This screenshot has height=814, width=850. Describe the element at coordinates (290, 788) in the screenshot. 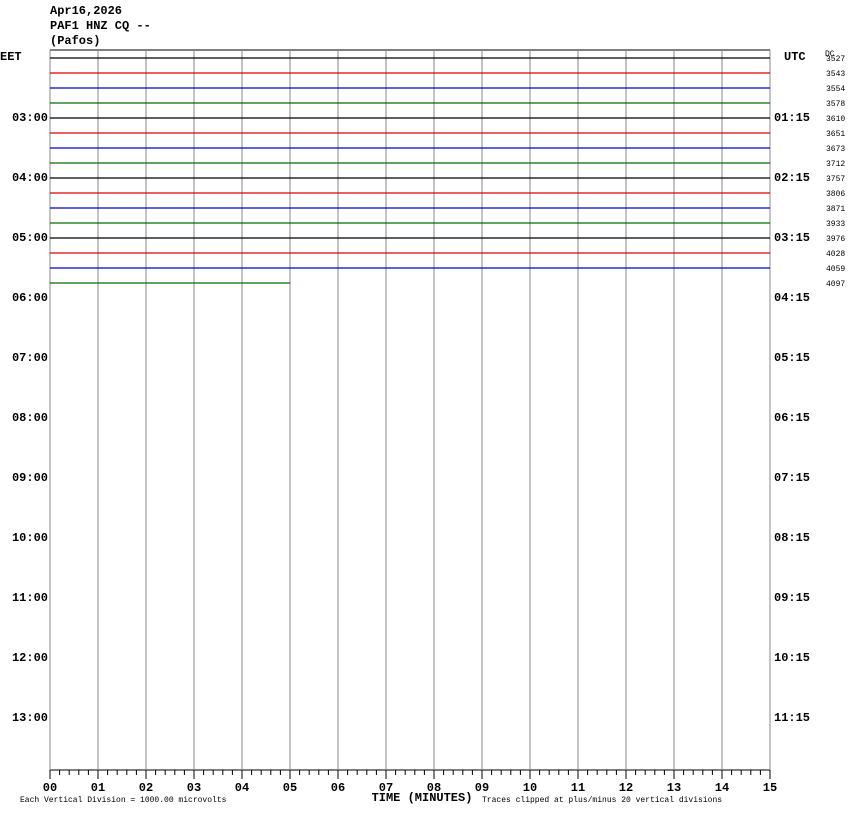

I see `x-tick-label: 05` at that location.